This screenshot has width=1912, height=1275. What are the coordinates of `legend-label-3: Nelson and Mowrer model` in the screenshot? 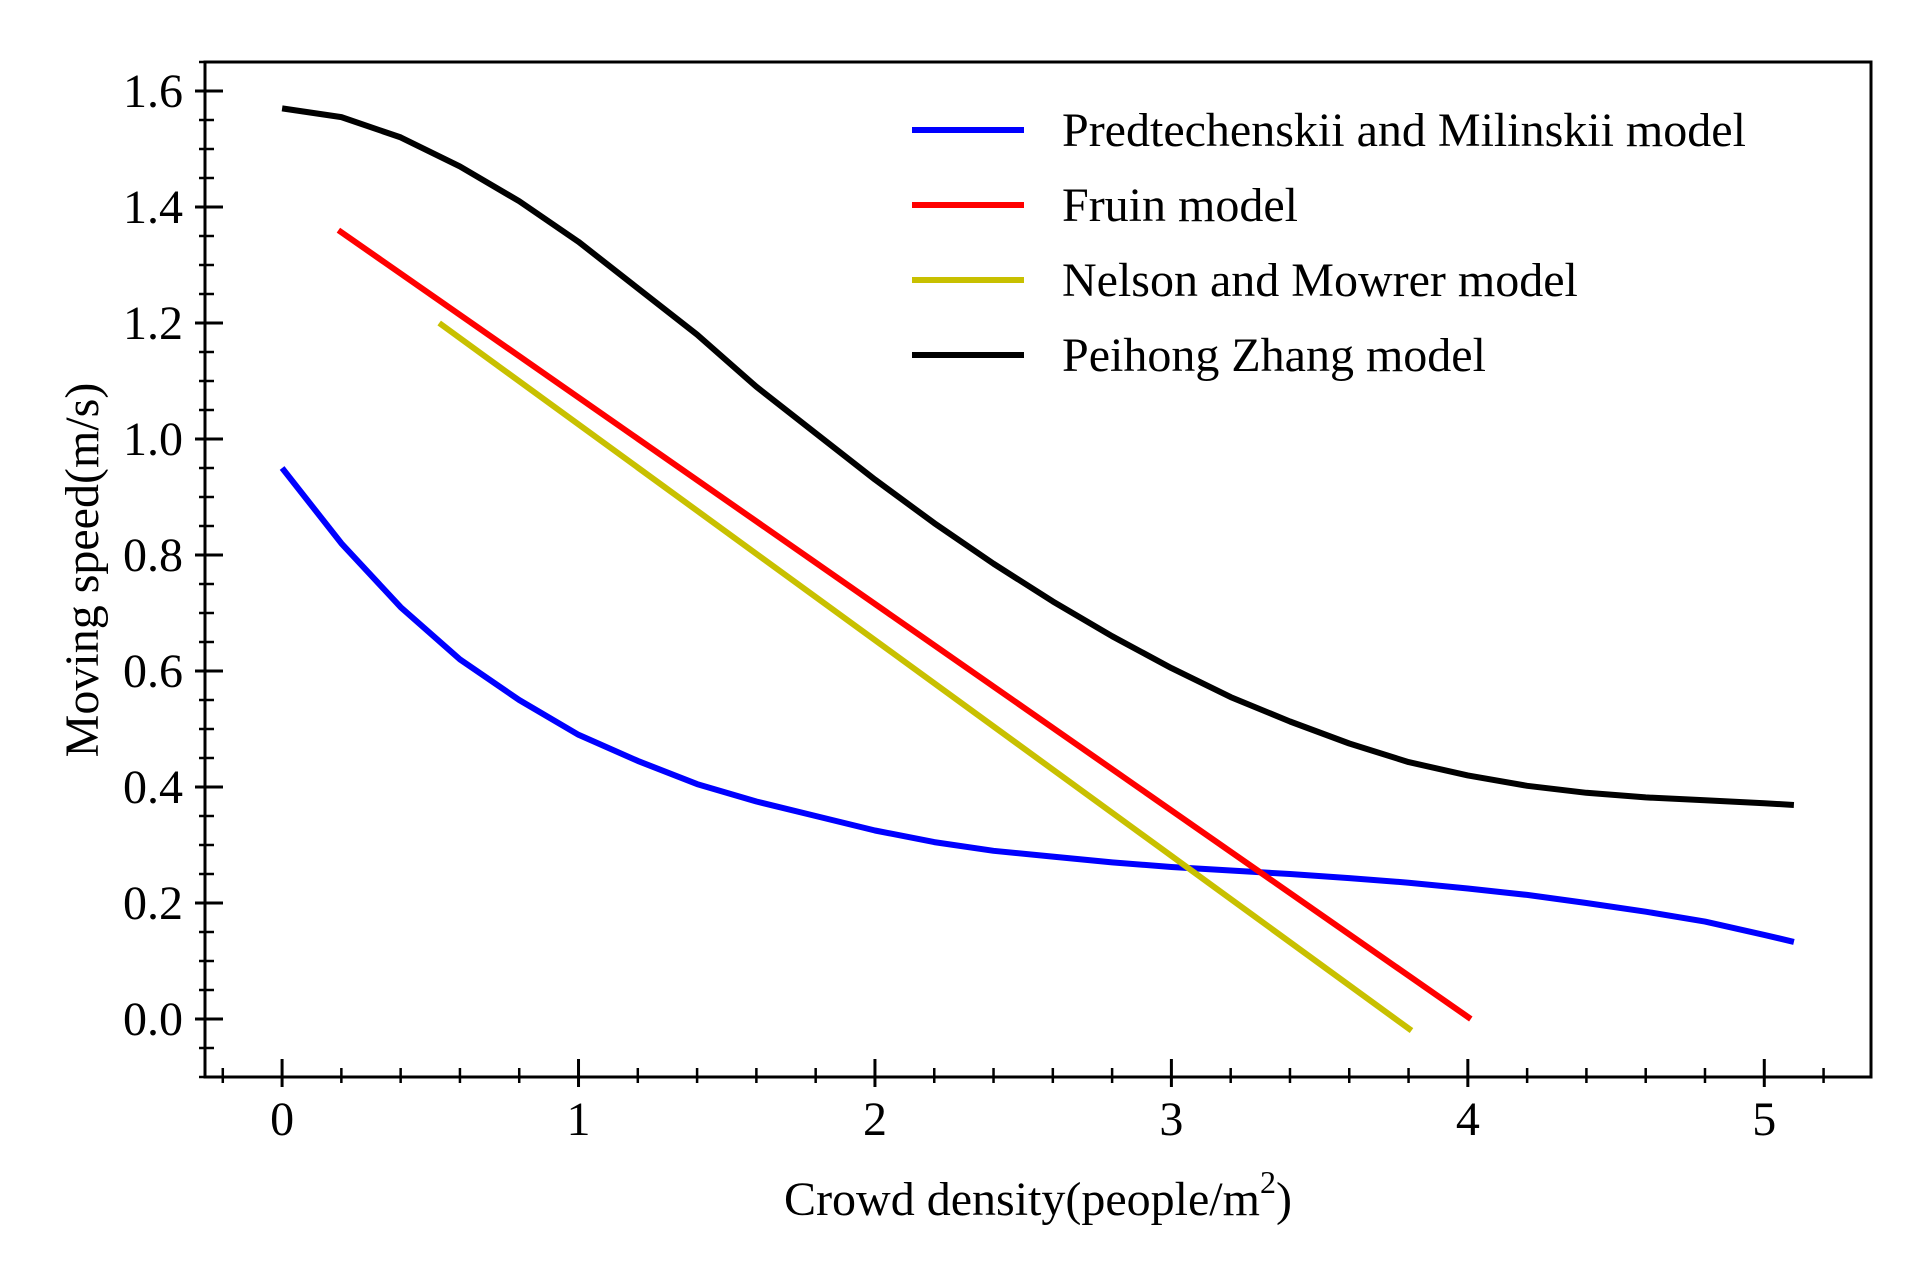 It's located at (1320, 280).